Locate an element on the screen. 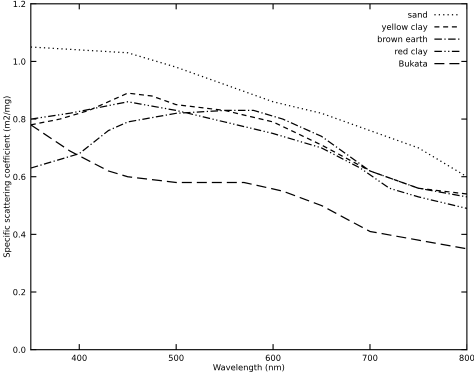 Image resolution: width=474 pixels, height=378 pixels. y-tick-label: 0.6 is located at coordinates (19, 177).